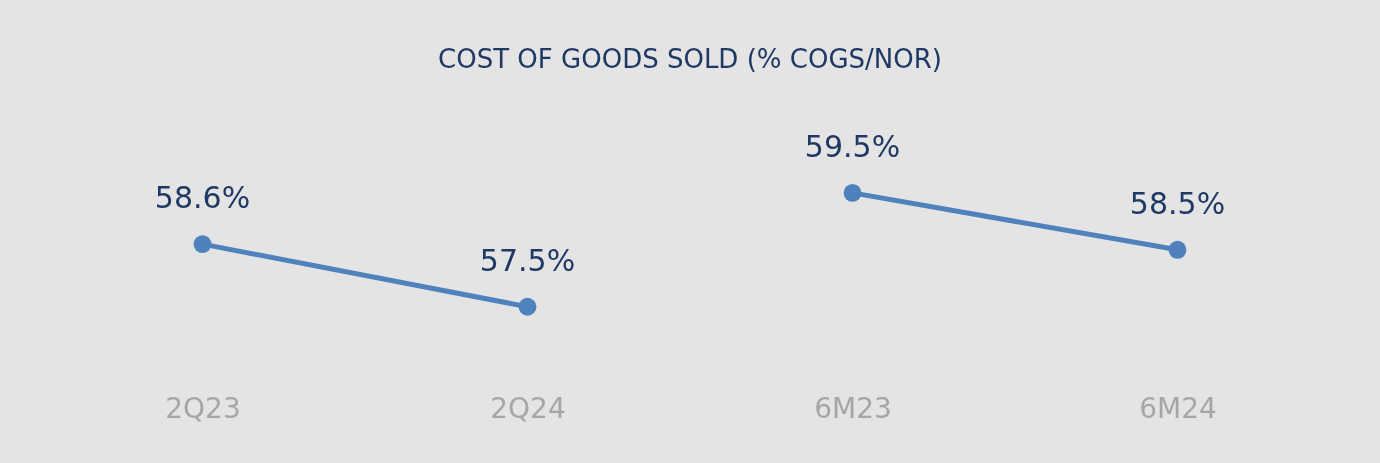 The height and width of the screenshot is (463, 1380). I want to click on data-label: 57.5%, so click(527, 260).